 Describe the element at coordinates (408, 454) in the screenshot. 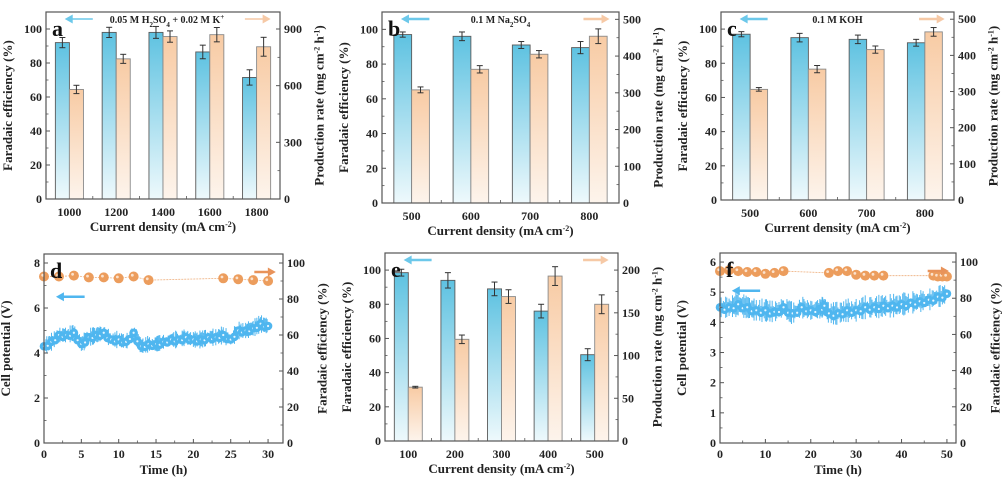

I see `x-tick-label: 100` at that location.